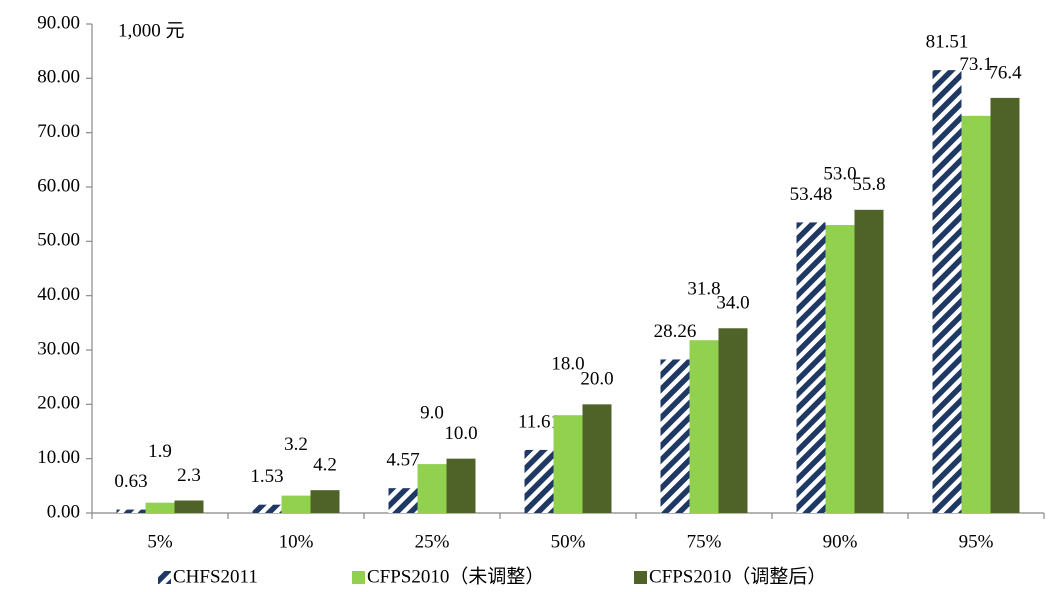 The width and height of the screenshot is (1054, 592). I want to click on value-label: 31.8, so click(703, 289).